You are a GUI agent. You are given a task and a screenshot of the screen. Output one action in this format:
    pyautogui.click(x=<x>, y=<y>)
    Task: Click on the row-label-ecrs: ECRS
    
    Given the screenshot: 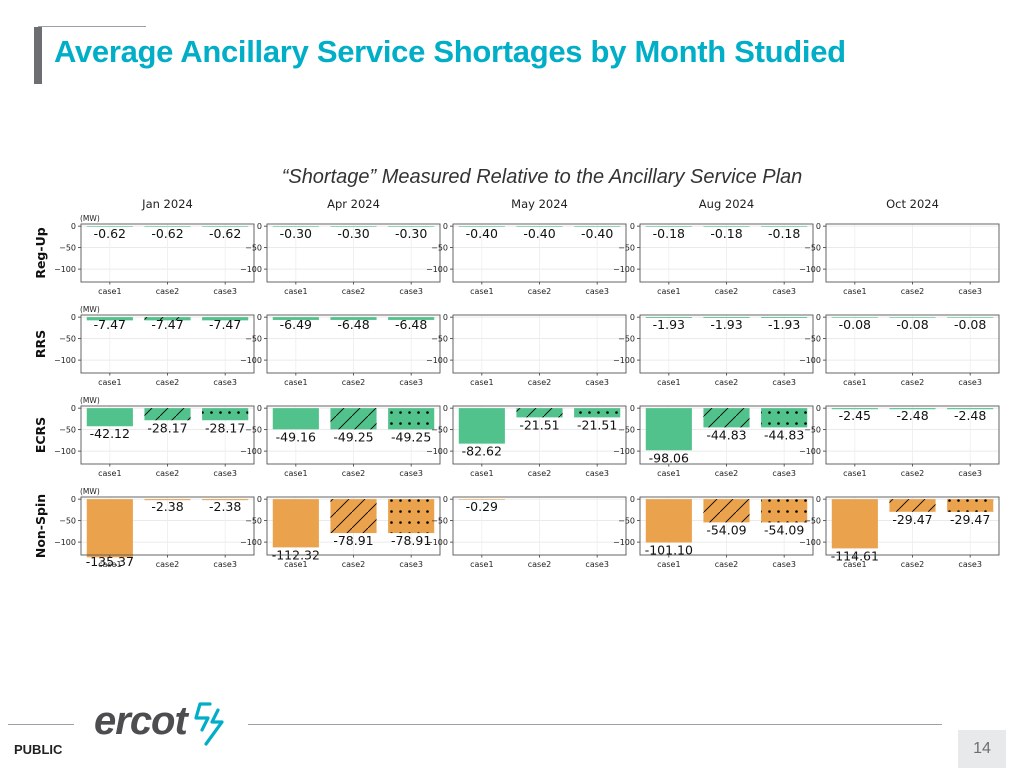 What is the action you would take?
    pyautogui.click(x=40, y=435)
    